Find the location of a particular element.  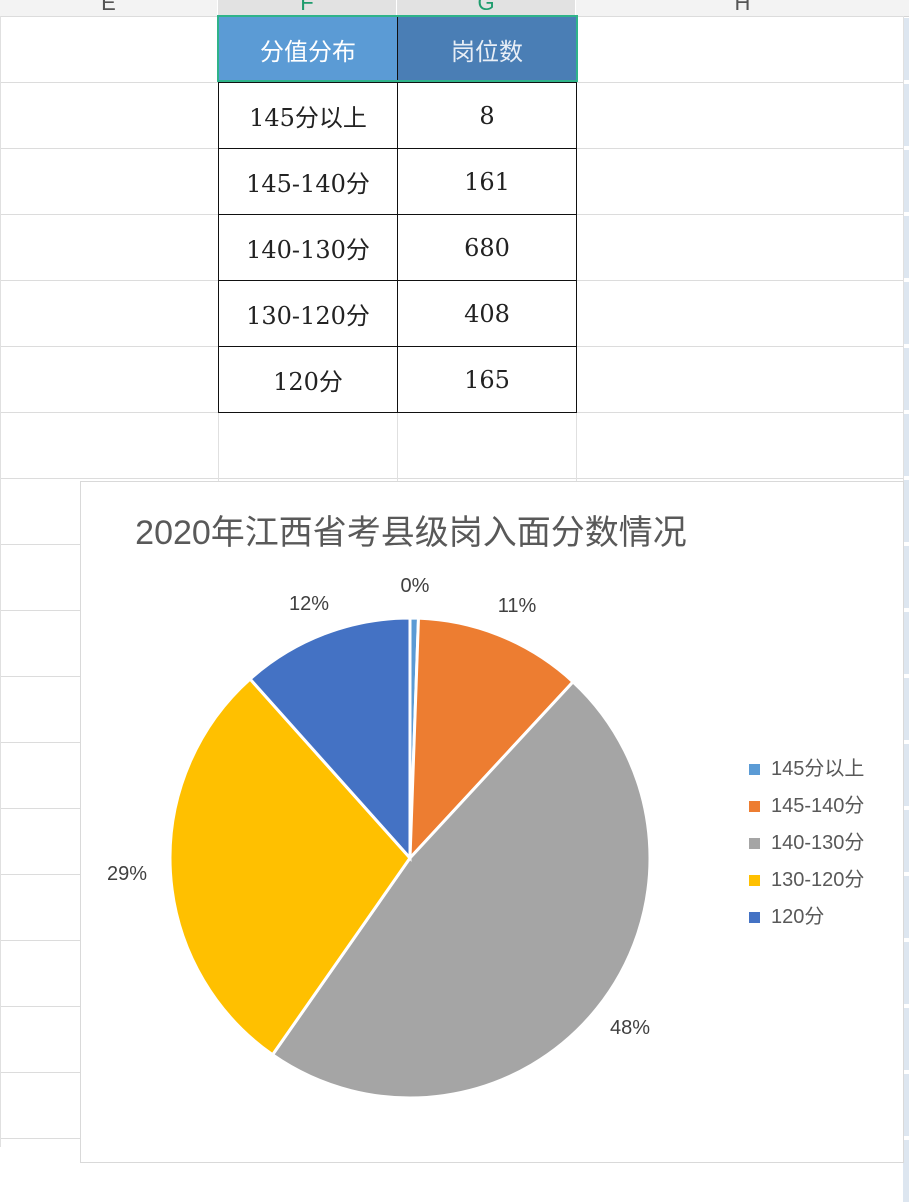

column-header-h: H is located at coordinates (742, 8).